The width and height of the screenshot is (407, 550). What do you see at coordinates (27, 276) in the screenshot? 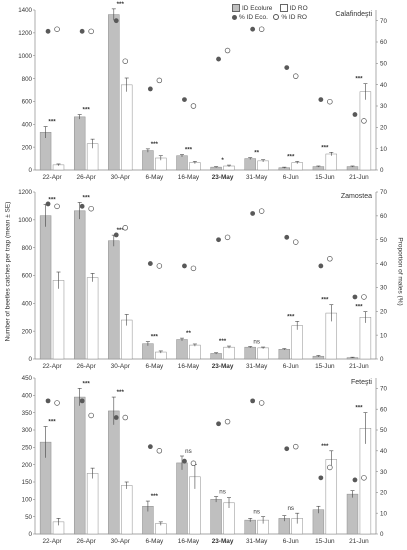
I see `y-tick-label: 600` at bounding box center [27, 276].